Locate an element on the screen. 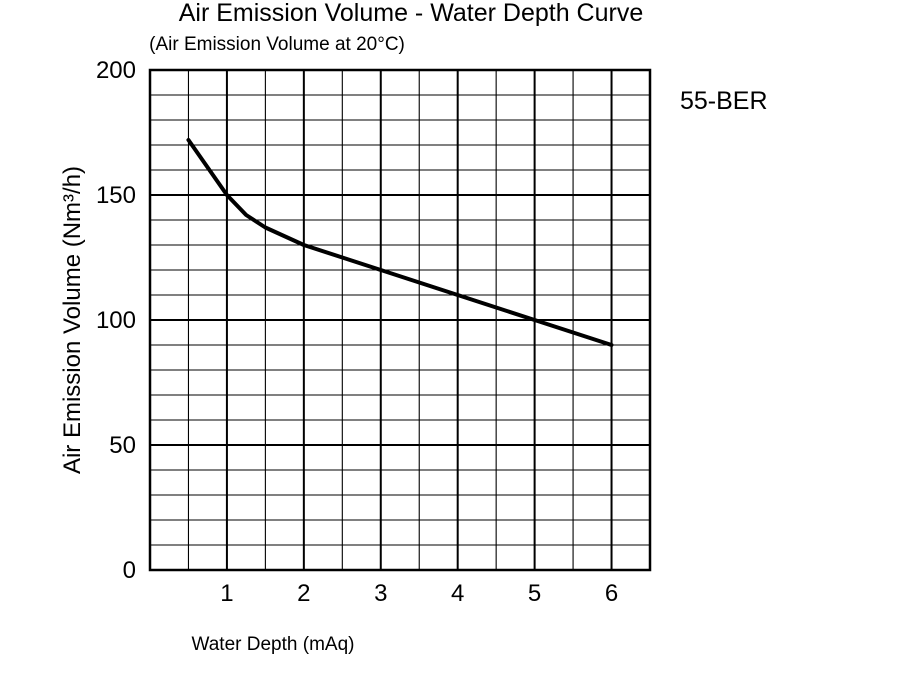  chart-title: Air Emission Volume - Water Depth Curve is located at coordinates (411, 13).